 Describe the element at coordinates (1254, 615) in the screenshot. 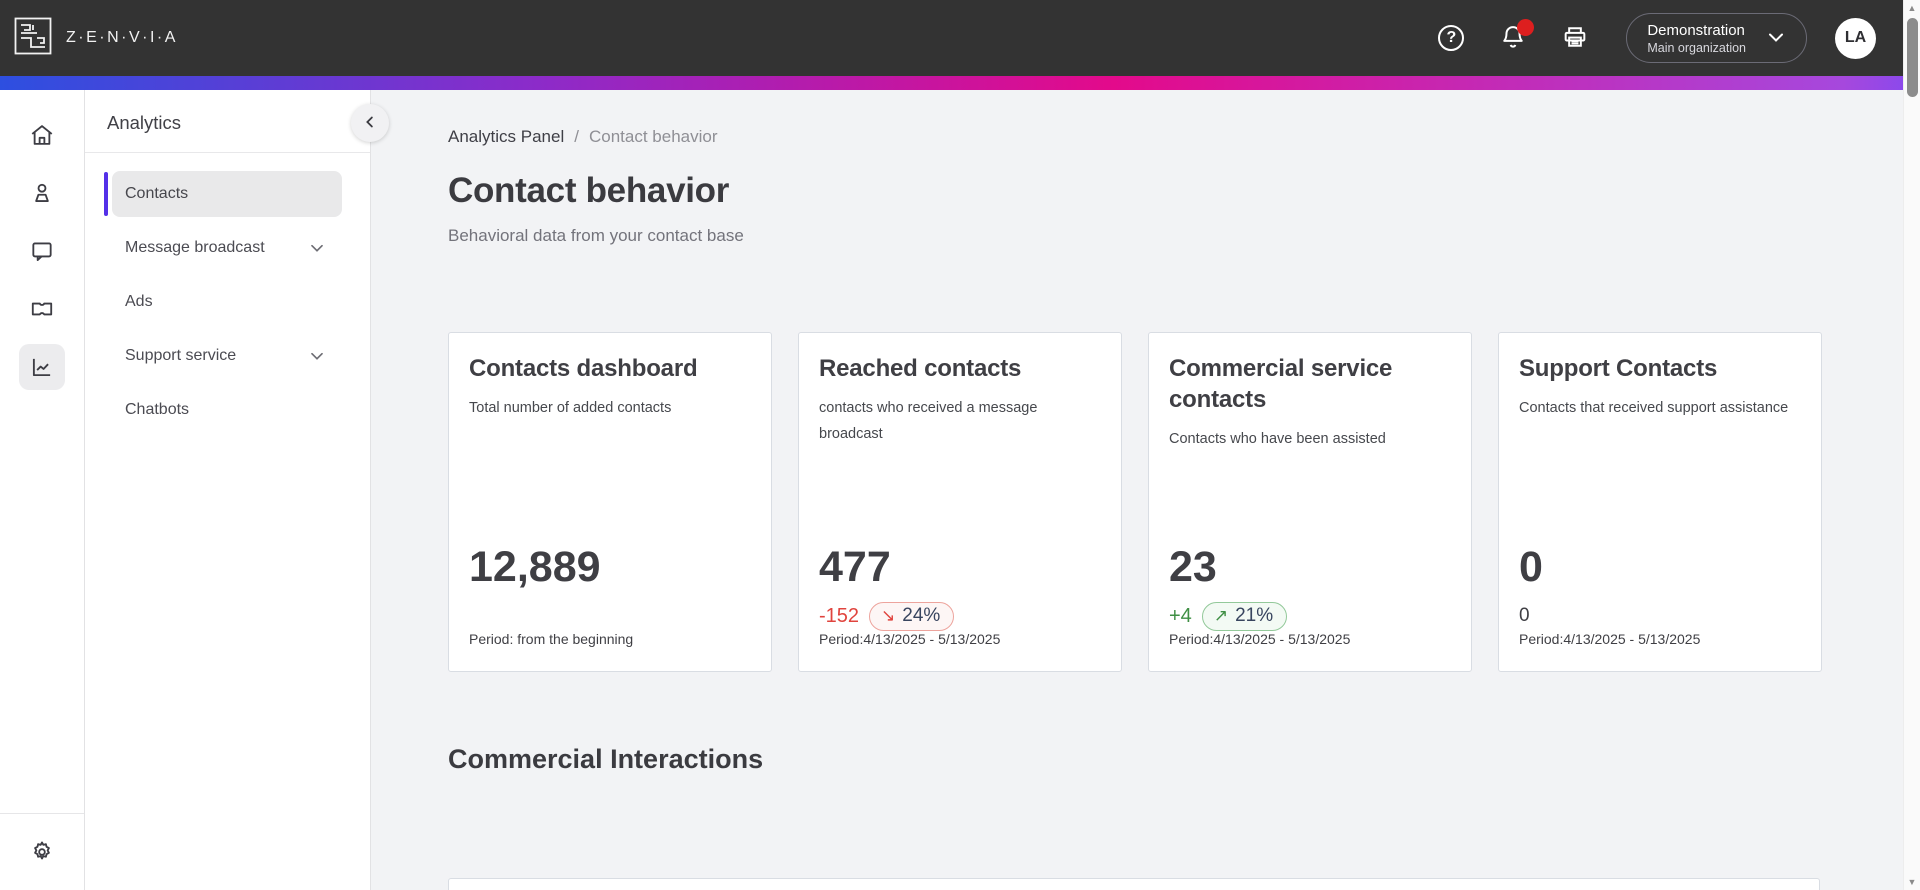

I see `trend-percent: 21%` at that location.